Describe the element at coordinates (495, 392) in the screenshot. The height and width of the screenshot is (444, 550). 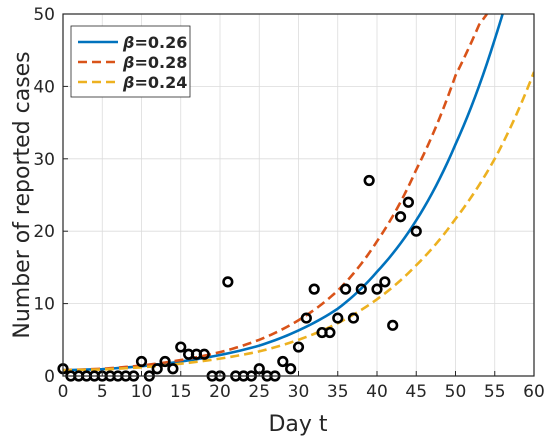
I see `x-tick-label: 55` at that location.